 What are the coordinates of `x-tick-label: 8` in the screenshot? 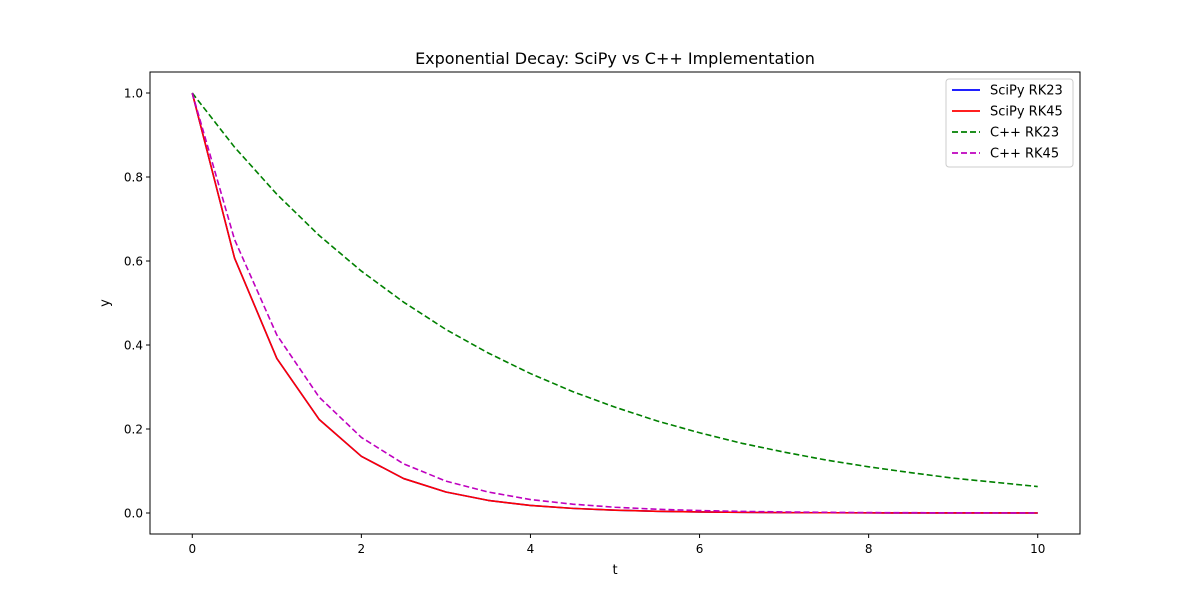 It's located at (869, 549).